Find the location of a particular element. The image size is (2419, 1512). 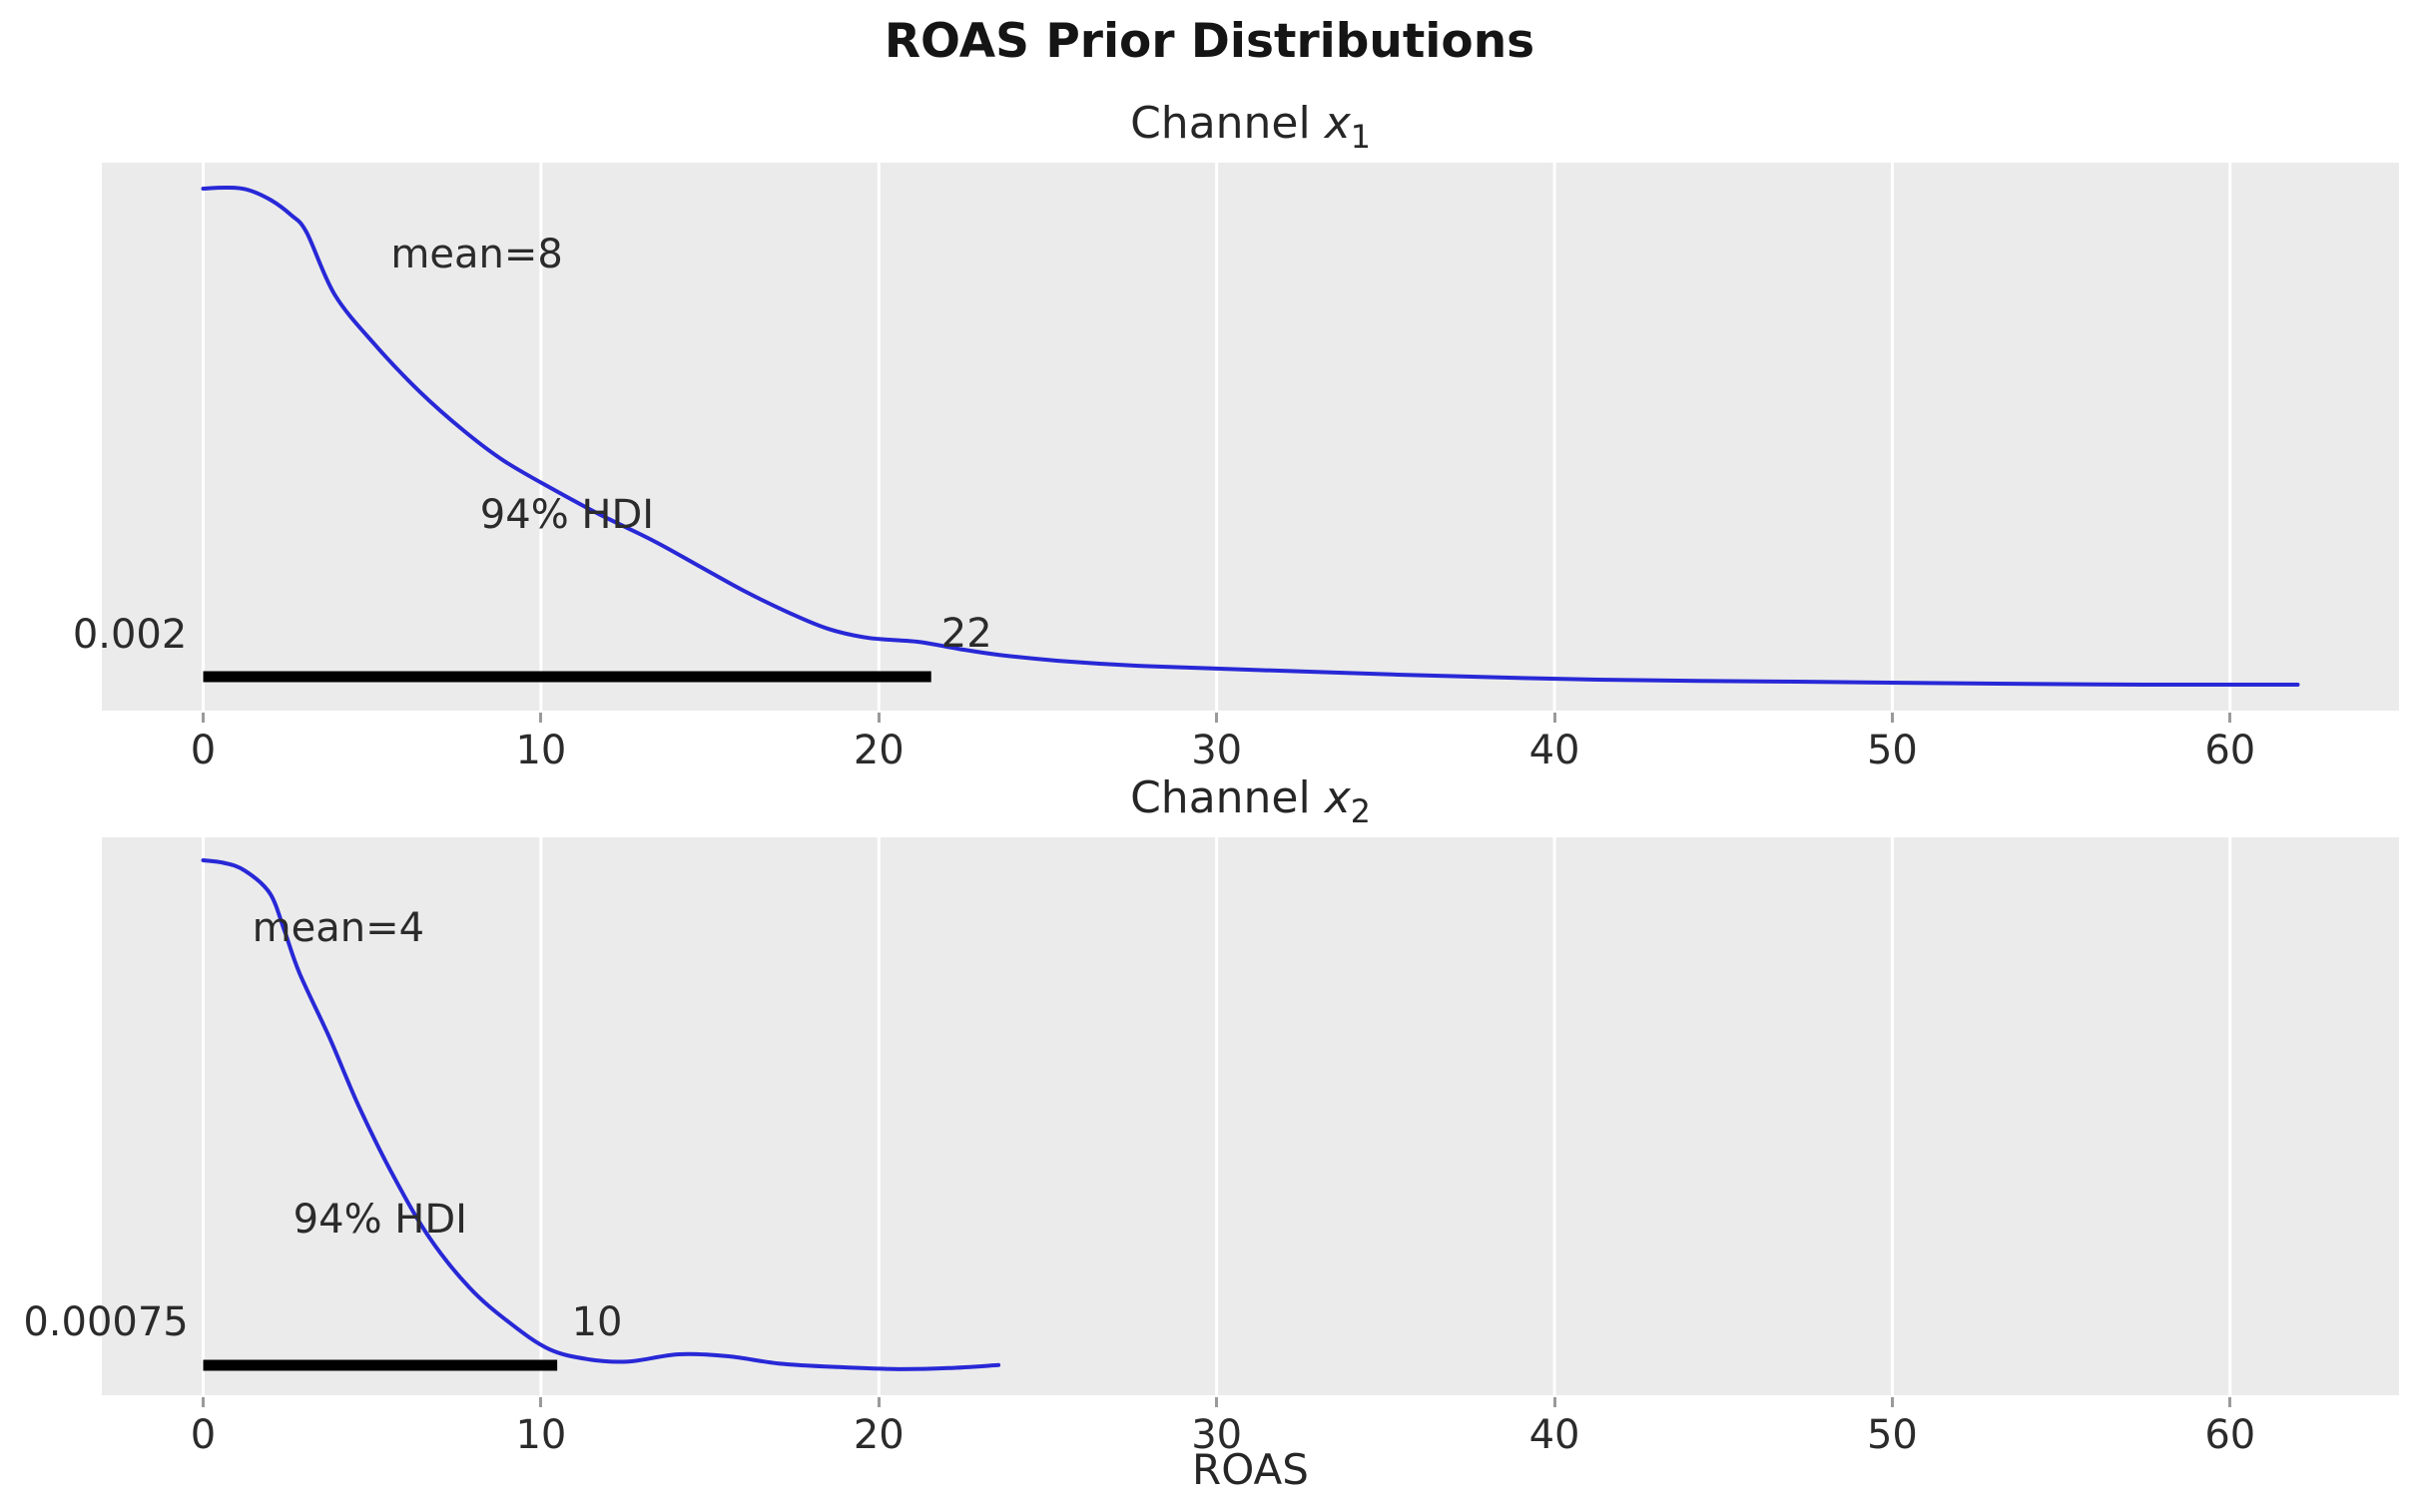

subplot-title-channel-x1: Channel x1 is located at coordinates (1251, 127).